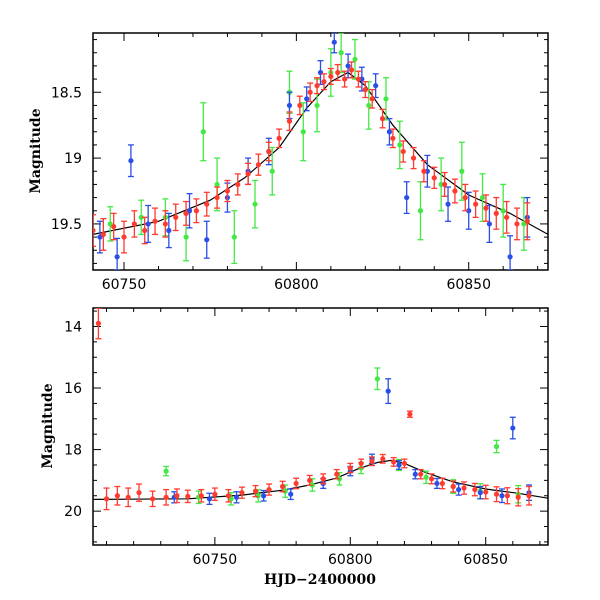 The image size is (600, 600). Describe the element at coordinates (73, 512) in the screenshot. I see `bottom-y-tick-label: 20` at that location.